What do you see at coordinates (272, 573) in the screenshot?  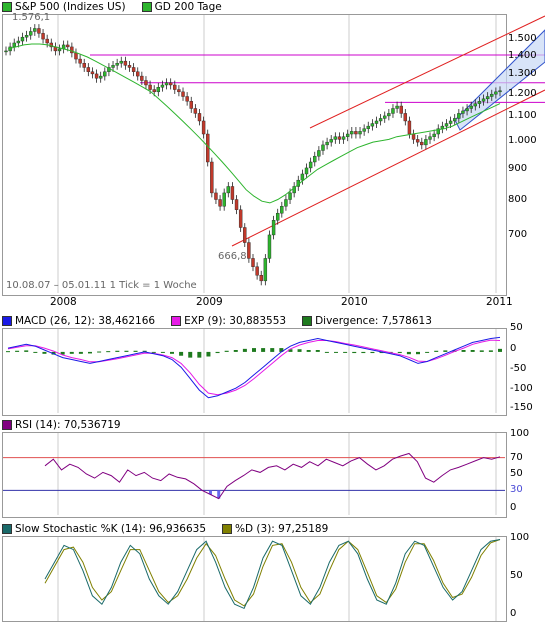 I see `stoch-d-line` at bounding box center [272, 573].